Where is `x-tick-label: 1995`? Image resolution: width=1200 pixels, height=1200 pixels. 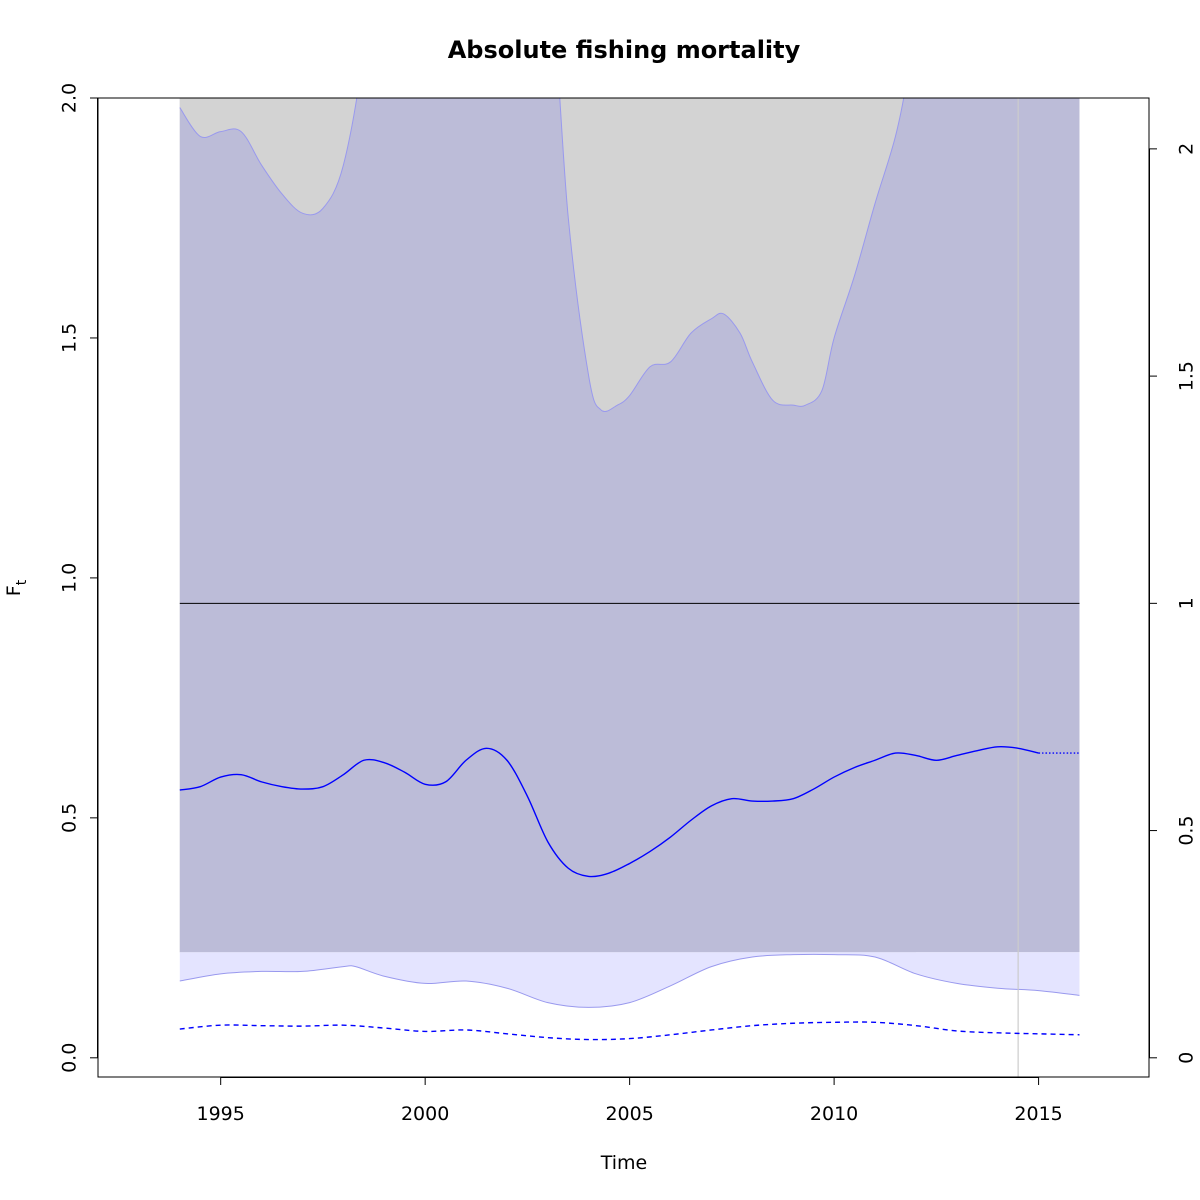 x-tick-label: 1995 is located at coordinates (221, 1114).